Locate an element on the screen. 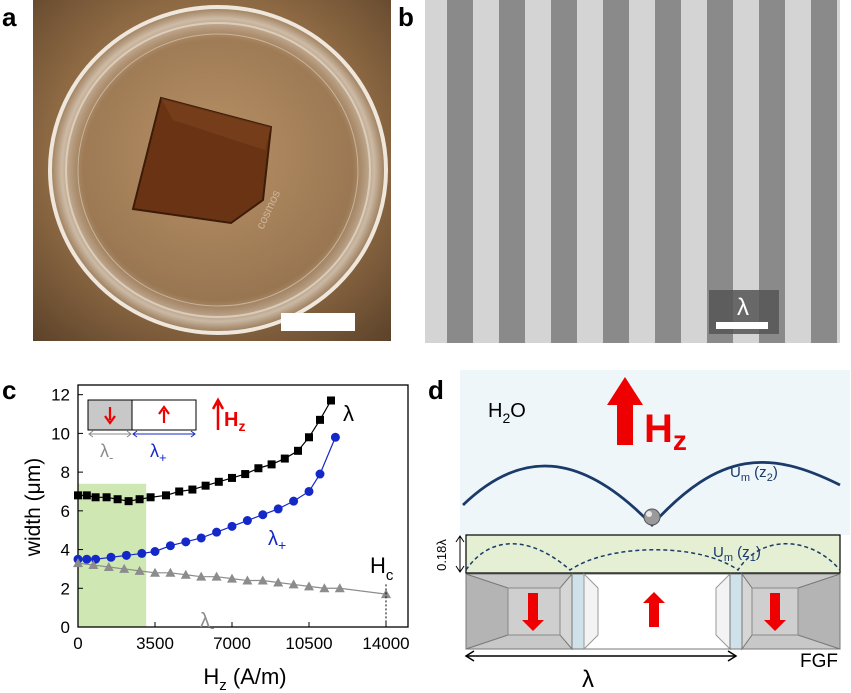  near-surface-layer is located at coordinates (653, 554).